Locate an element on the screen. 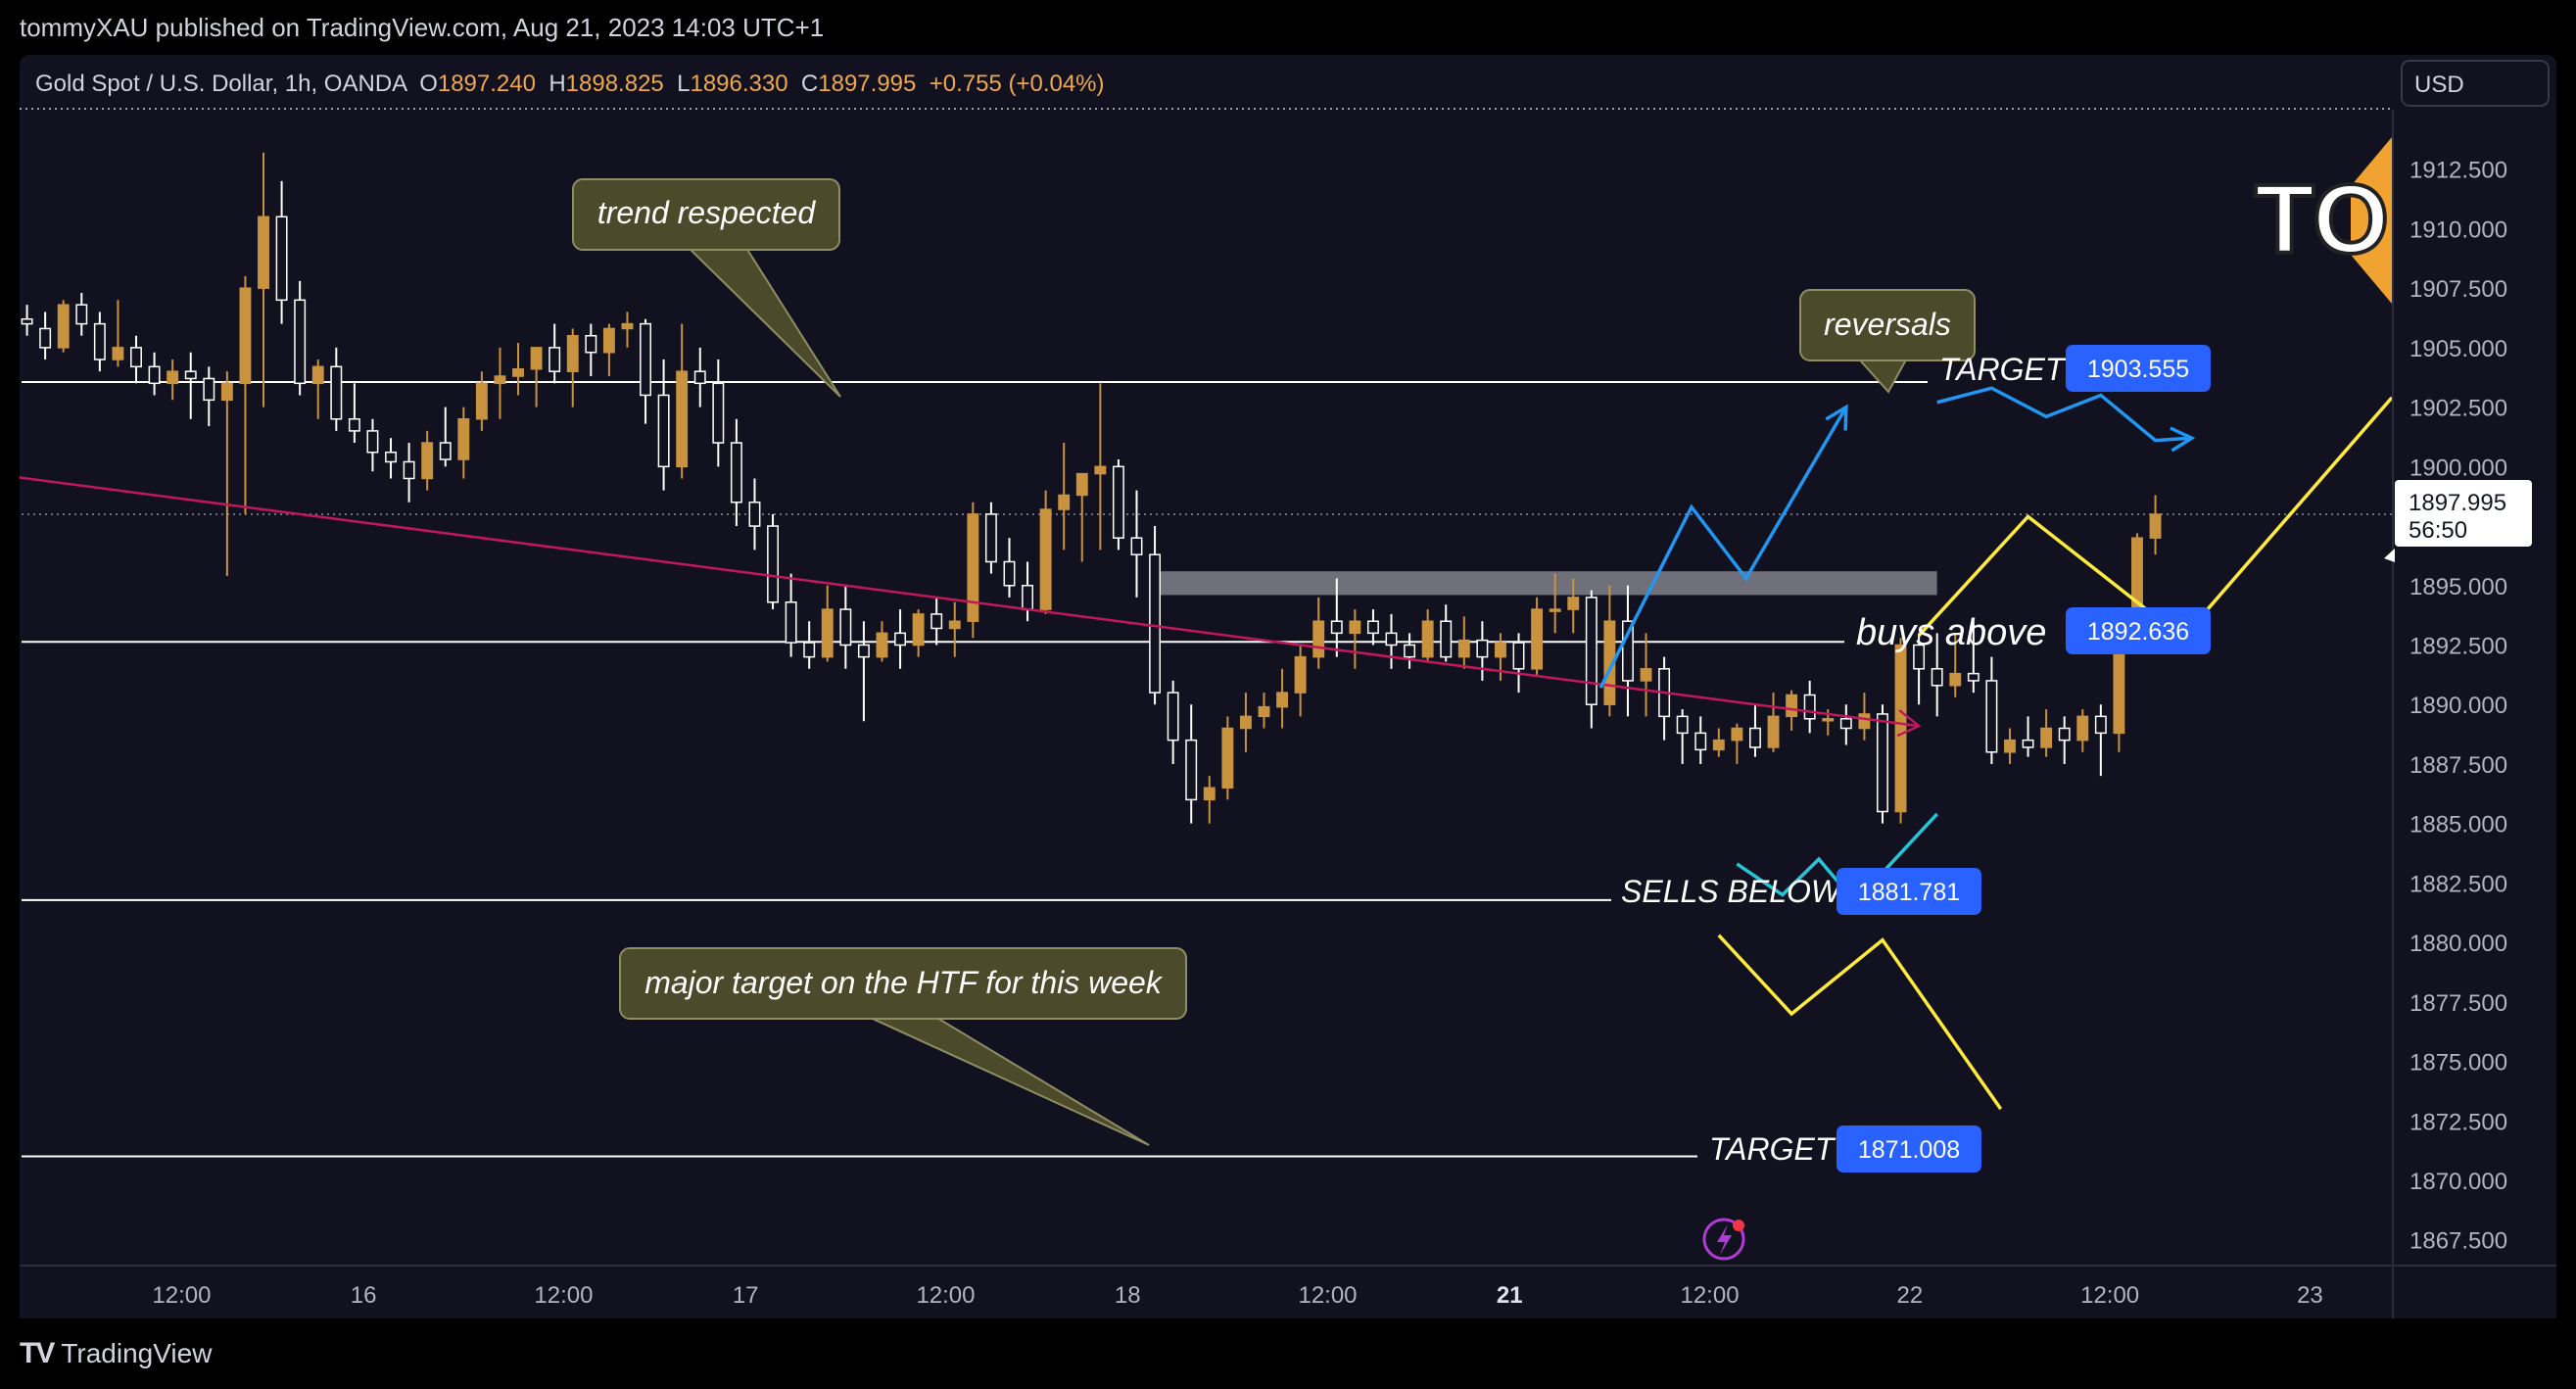 The width and height of the screenshot is (2576, 1389). legend-h-label: H is located at coordinates (557, 84).